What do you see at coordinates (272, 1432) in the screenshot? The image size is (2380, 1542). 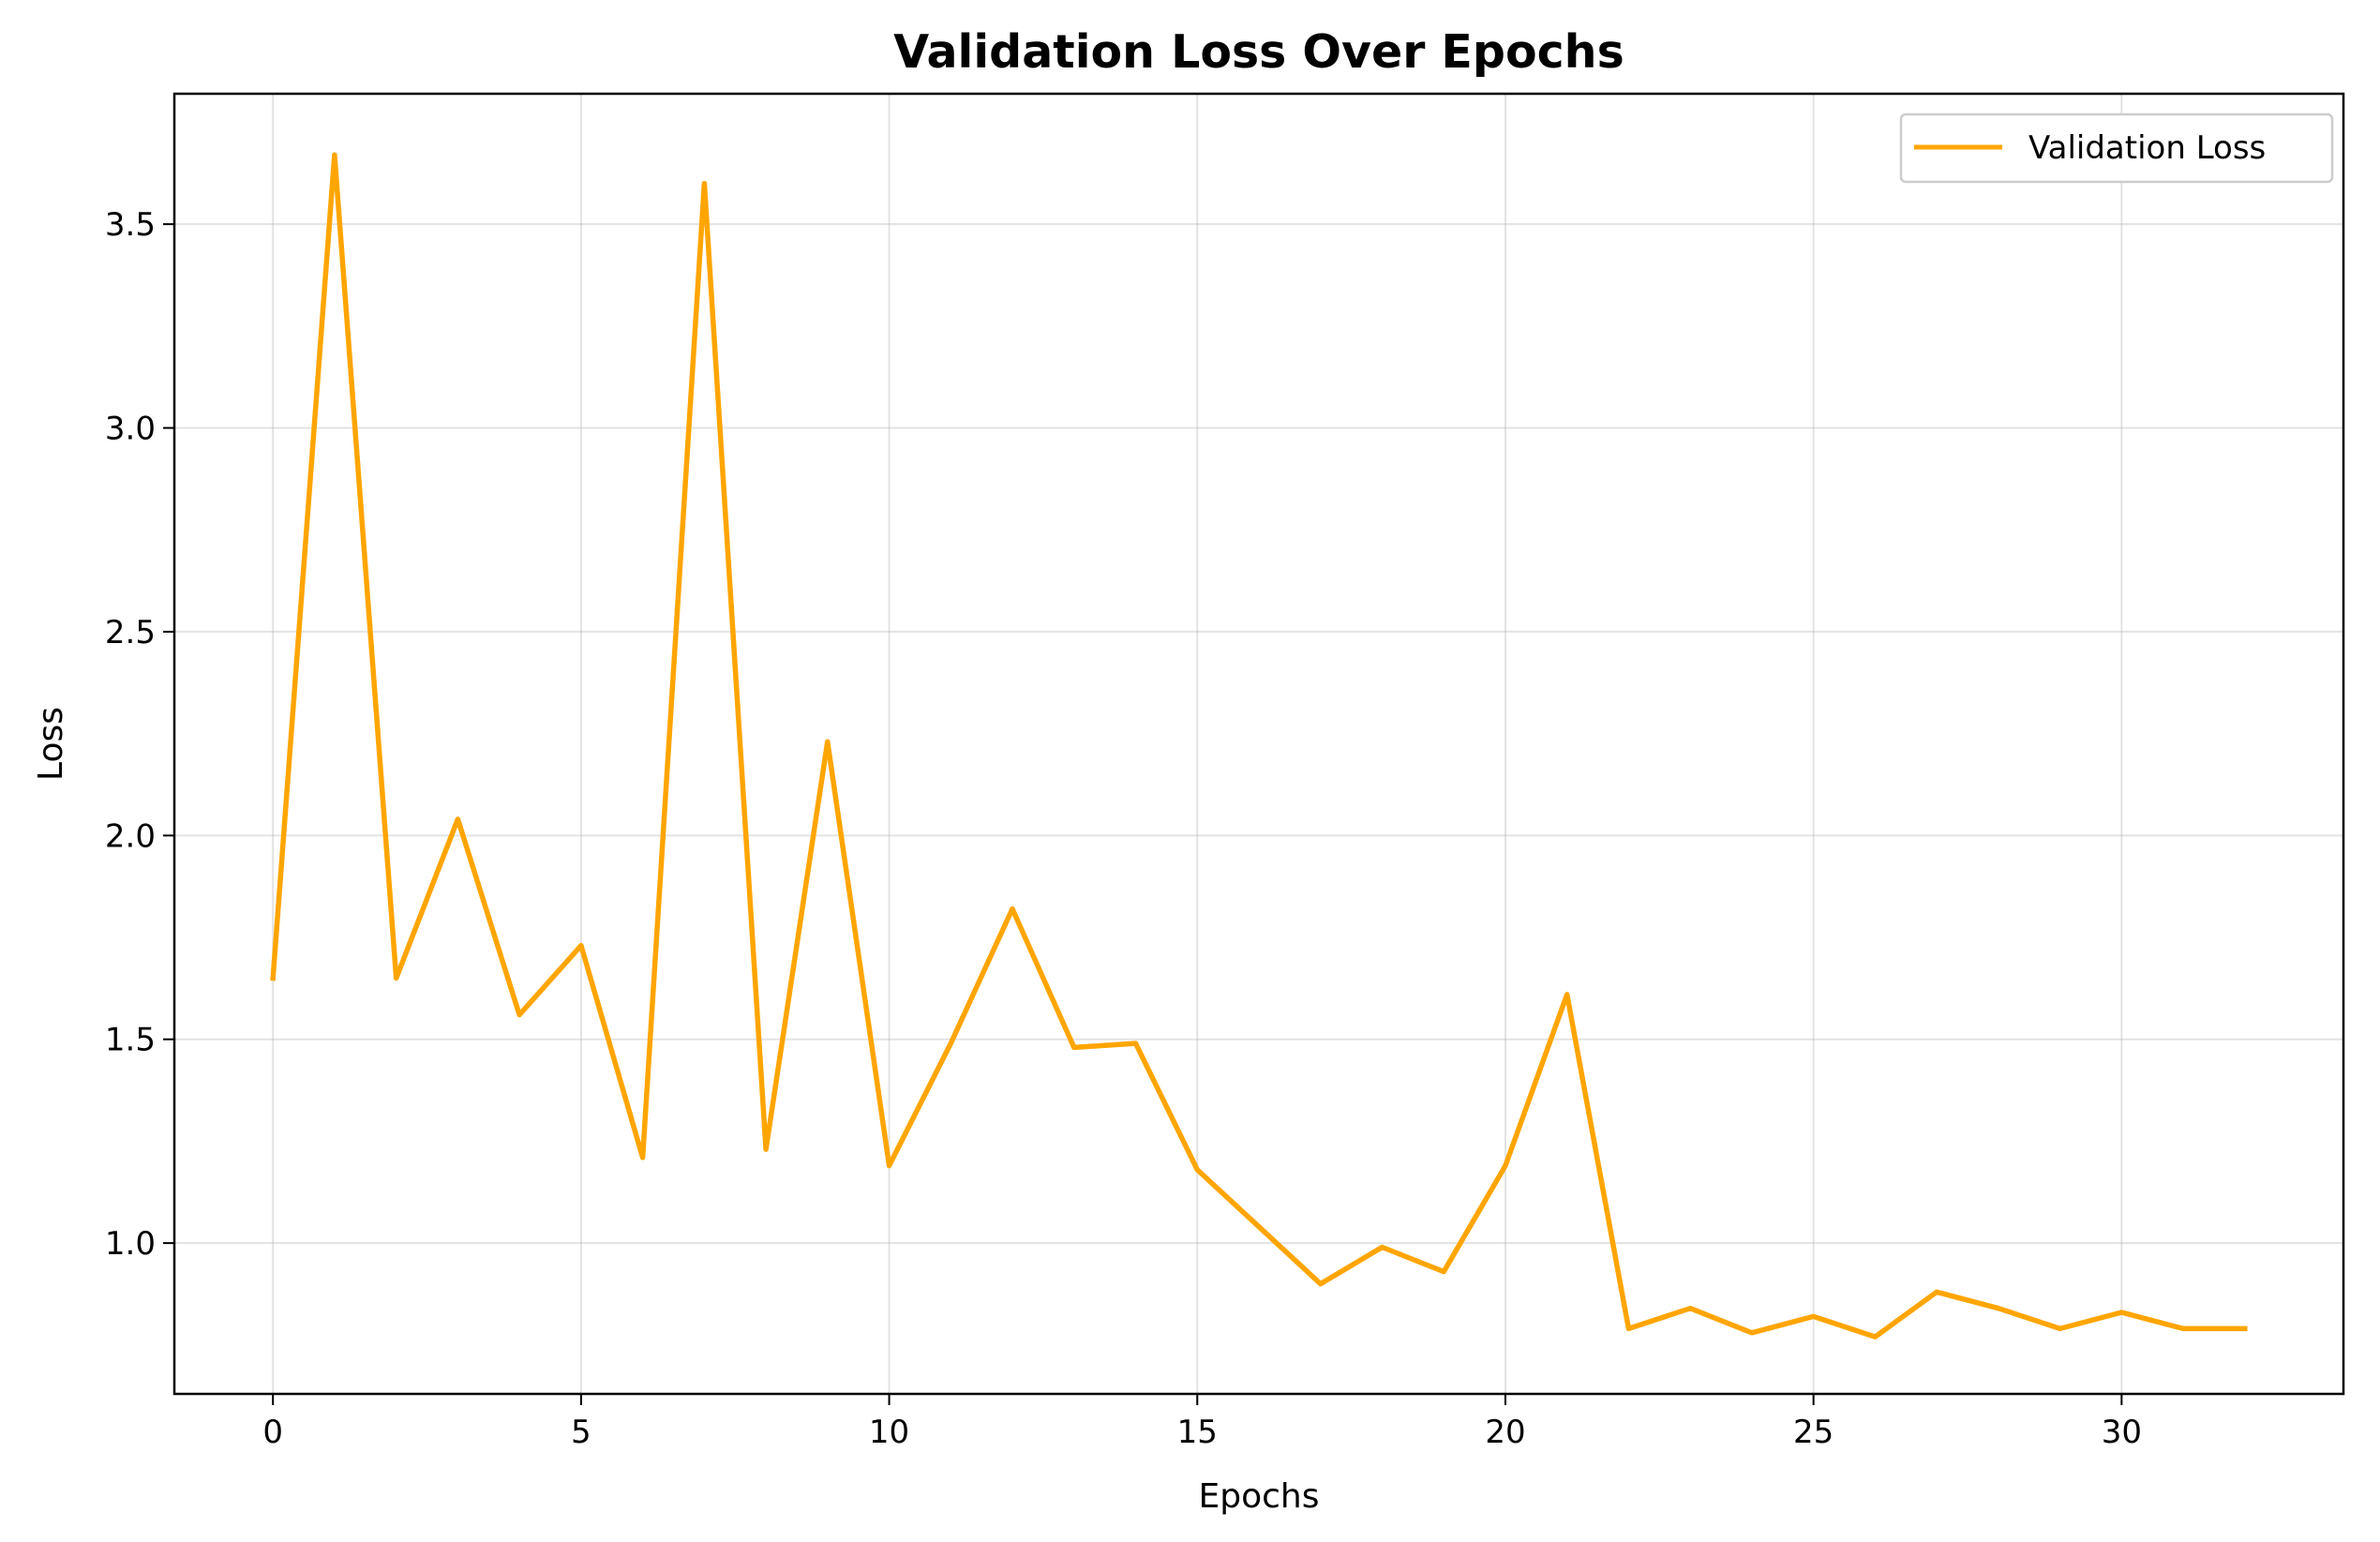 I see `x-tick-label: 0` at bounding box center [272, 1432].